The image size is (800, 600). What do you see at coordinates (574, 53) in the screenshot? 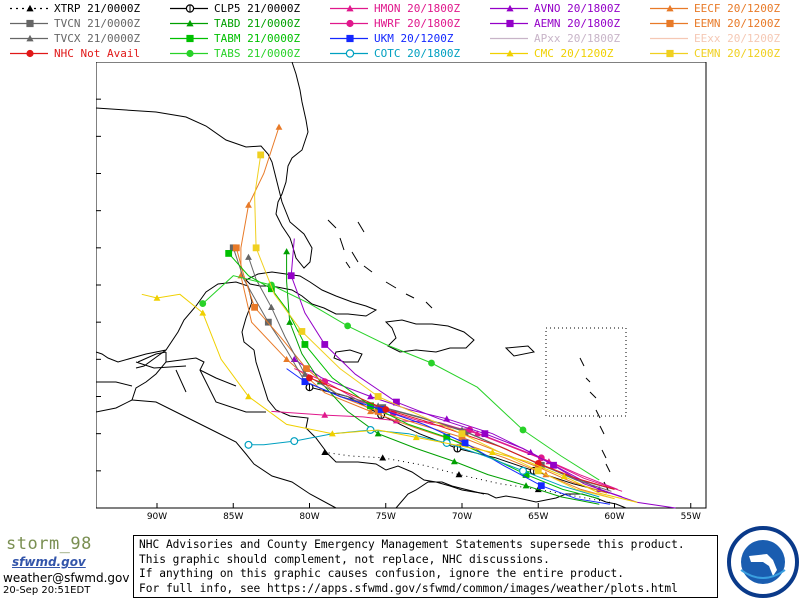
I see `legend-label: CMC 20/1200Z` at bounding box center [574, 53].